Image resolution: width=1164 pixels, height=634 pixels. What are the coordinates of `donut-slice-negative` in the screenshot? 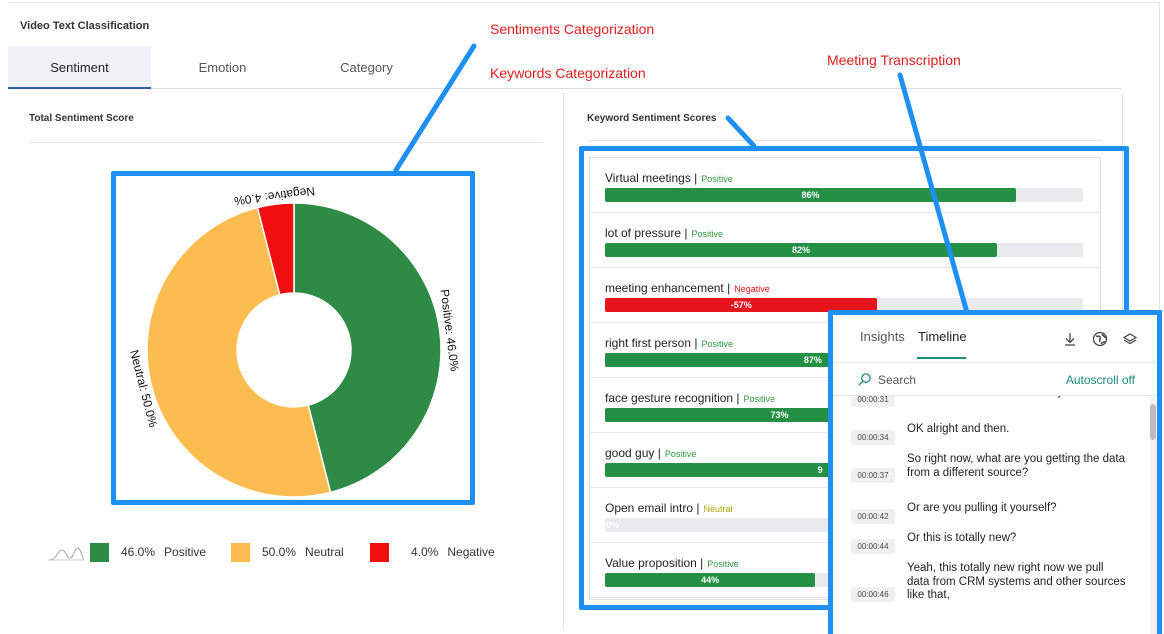 It's located at (275, 249).